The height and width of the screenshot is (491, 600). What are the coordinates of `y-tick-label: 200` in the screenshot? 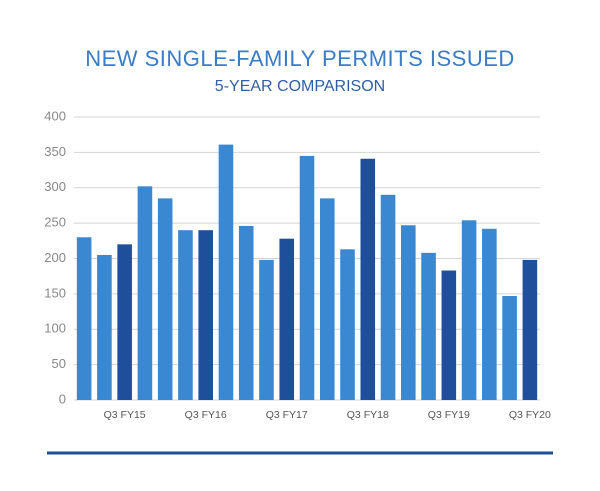 It's located at (55, 257).